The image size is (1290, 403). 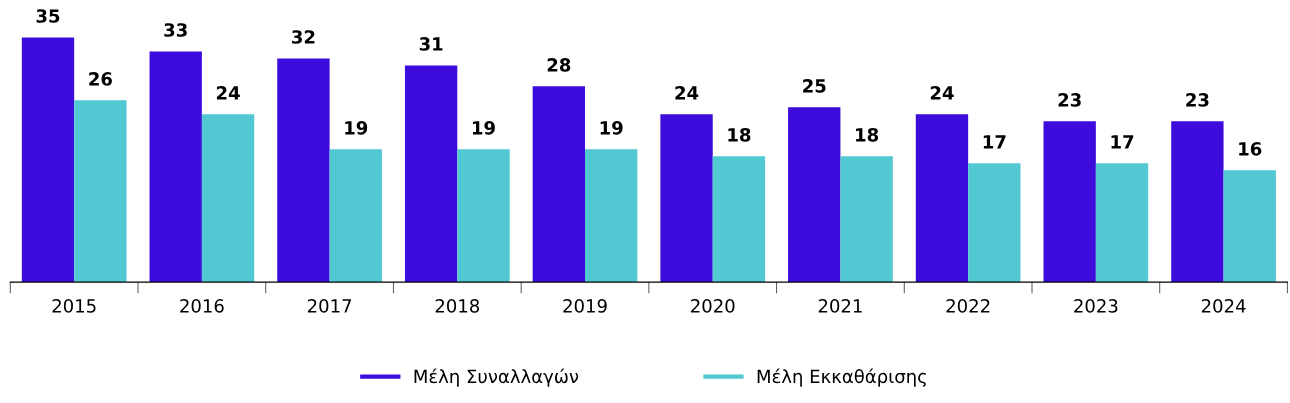 What do you see at coordinates (1223, 306) in the screenshot?
I see `x-tick-label: 2024` at bounding box center [1223, 306].